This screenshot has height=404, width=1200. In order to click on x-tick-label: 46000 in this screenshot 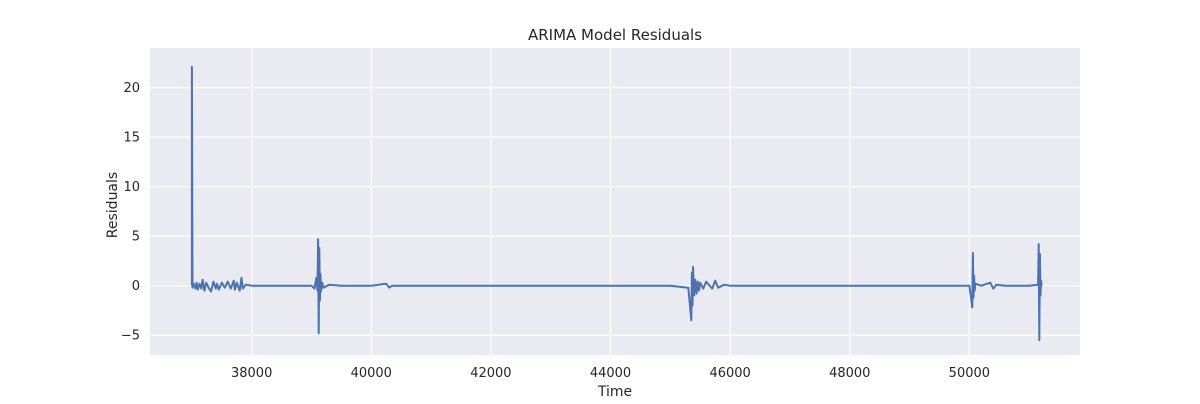, I will do `click(729, 373)`.